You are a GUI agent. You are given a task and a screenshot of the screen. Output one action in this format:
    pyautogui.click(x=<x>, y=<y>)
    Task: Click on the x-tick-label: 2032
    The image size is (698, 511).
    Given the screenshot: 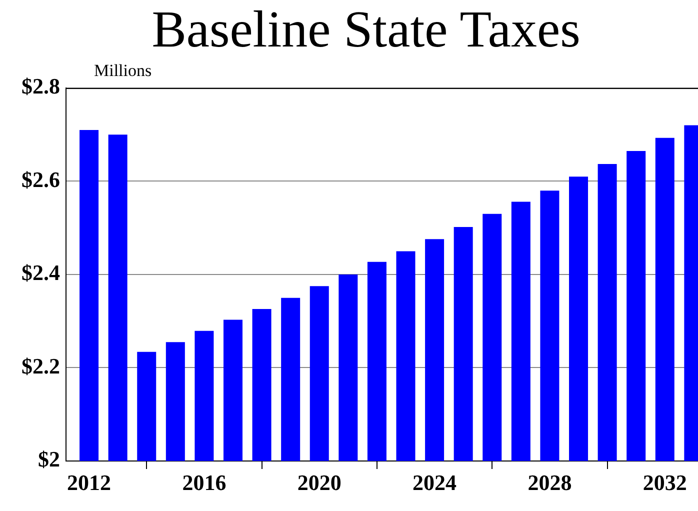 What is the action you would take?
    pyautogui.click(x=664, y=482)
    